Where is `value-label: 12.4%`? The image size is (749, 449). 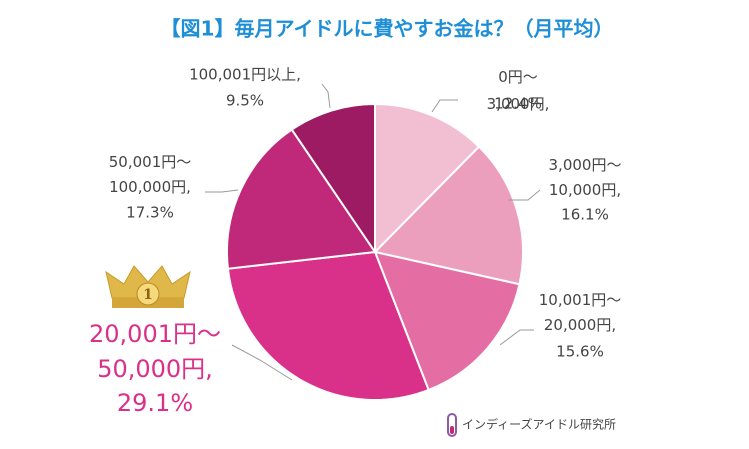 value-label: 12.4% is located at coordinates (518, 104).